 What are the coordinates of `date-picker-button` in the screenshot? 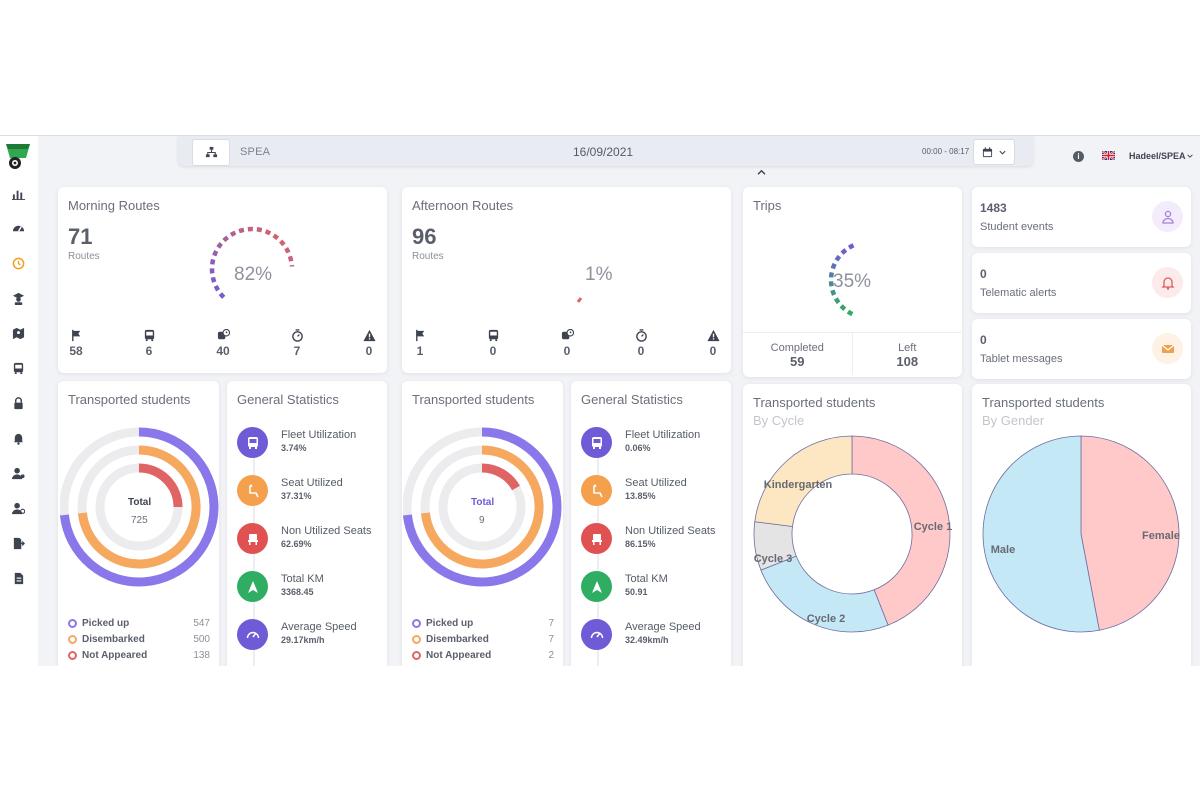 It's located at (994, 152).